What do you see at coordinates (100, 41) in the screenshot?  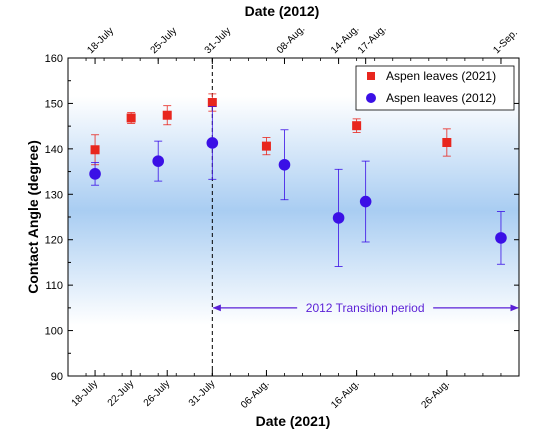 I see `top-tick-label: 18-July` at bounding box center [100, 41].